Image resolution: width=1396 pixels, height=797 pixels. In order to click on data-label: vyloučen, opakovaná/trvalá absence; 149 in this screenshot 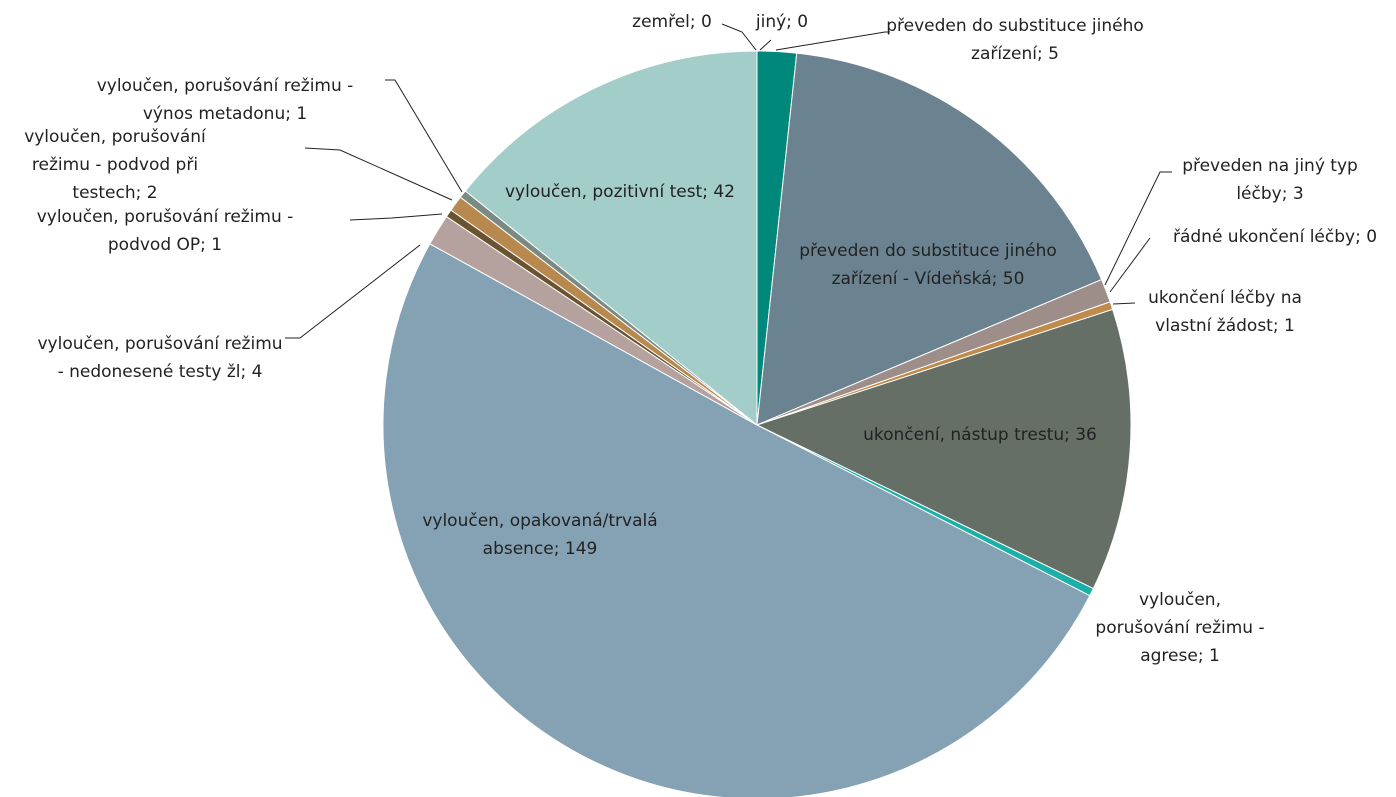, I will do `click(540, 535)`.